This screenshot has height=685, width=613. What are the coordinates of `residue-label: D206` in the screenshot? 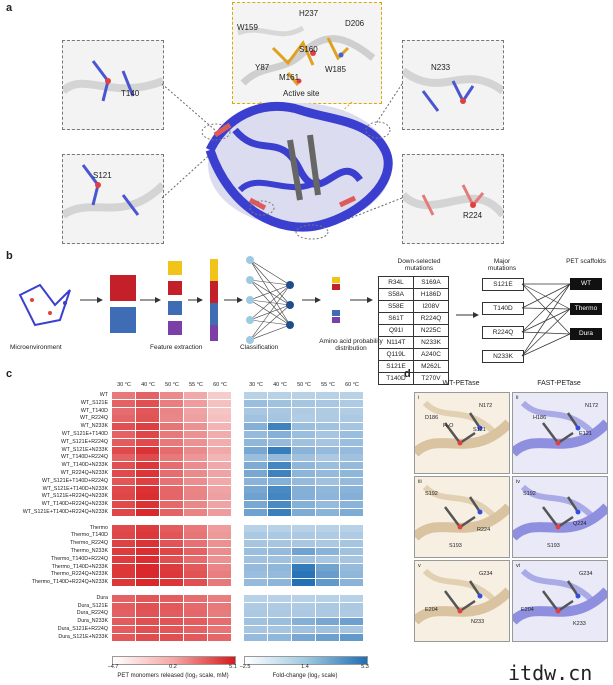 It's located at (355, 23).